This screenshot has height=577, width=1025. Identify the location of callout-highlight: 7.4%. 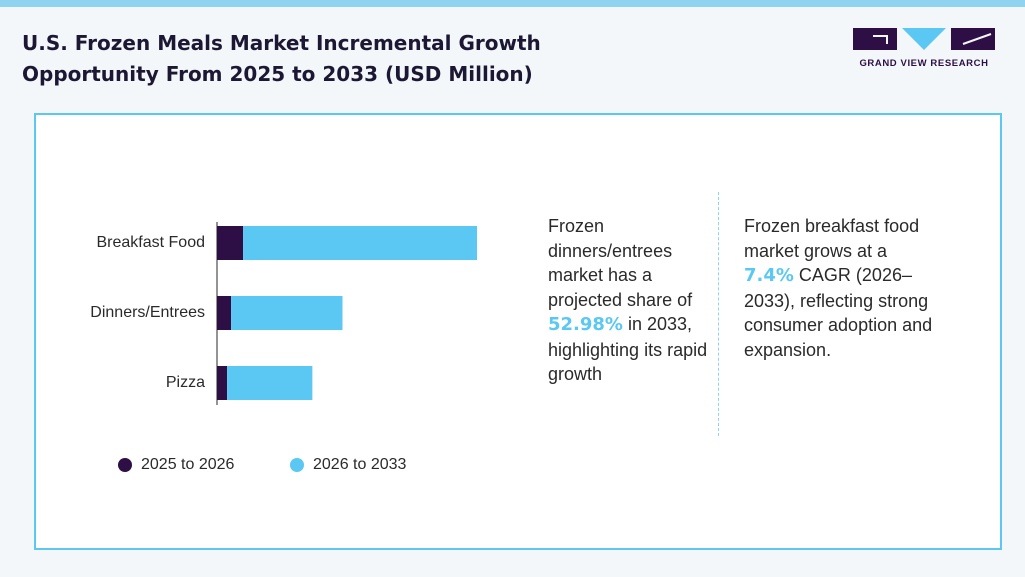
(769, 275).